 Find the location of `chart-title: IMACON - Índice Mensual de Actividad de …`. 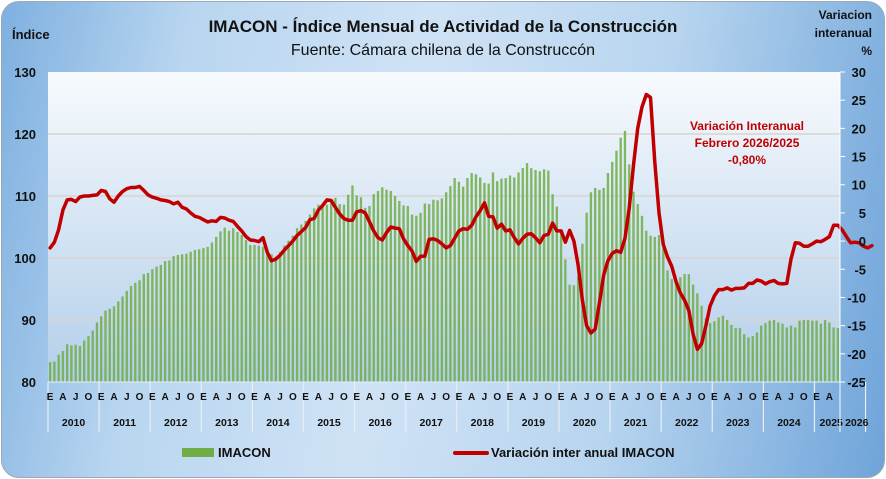

chart-title: IMACON - Índice Mensual de Actividad de … is located at coordinates (443, 26).